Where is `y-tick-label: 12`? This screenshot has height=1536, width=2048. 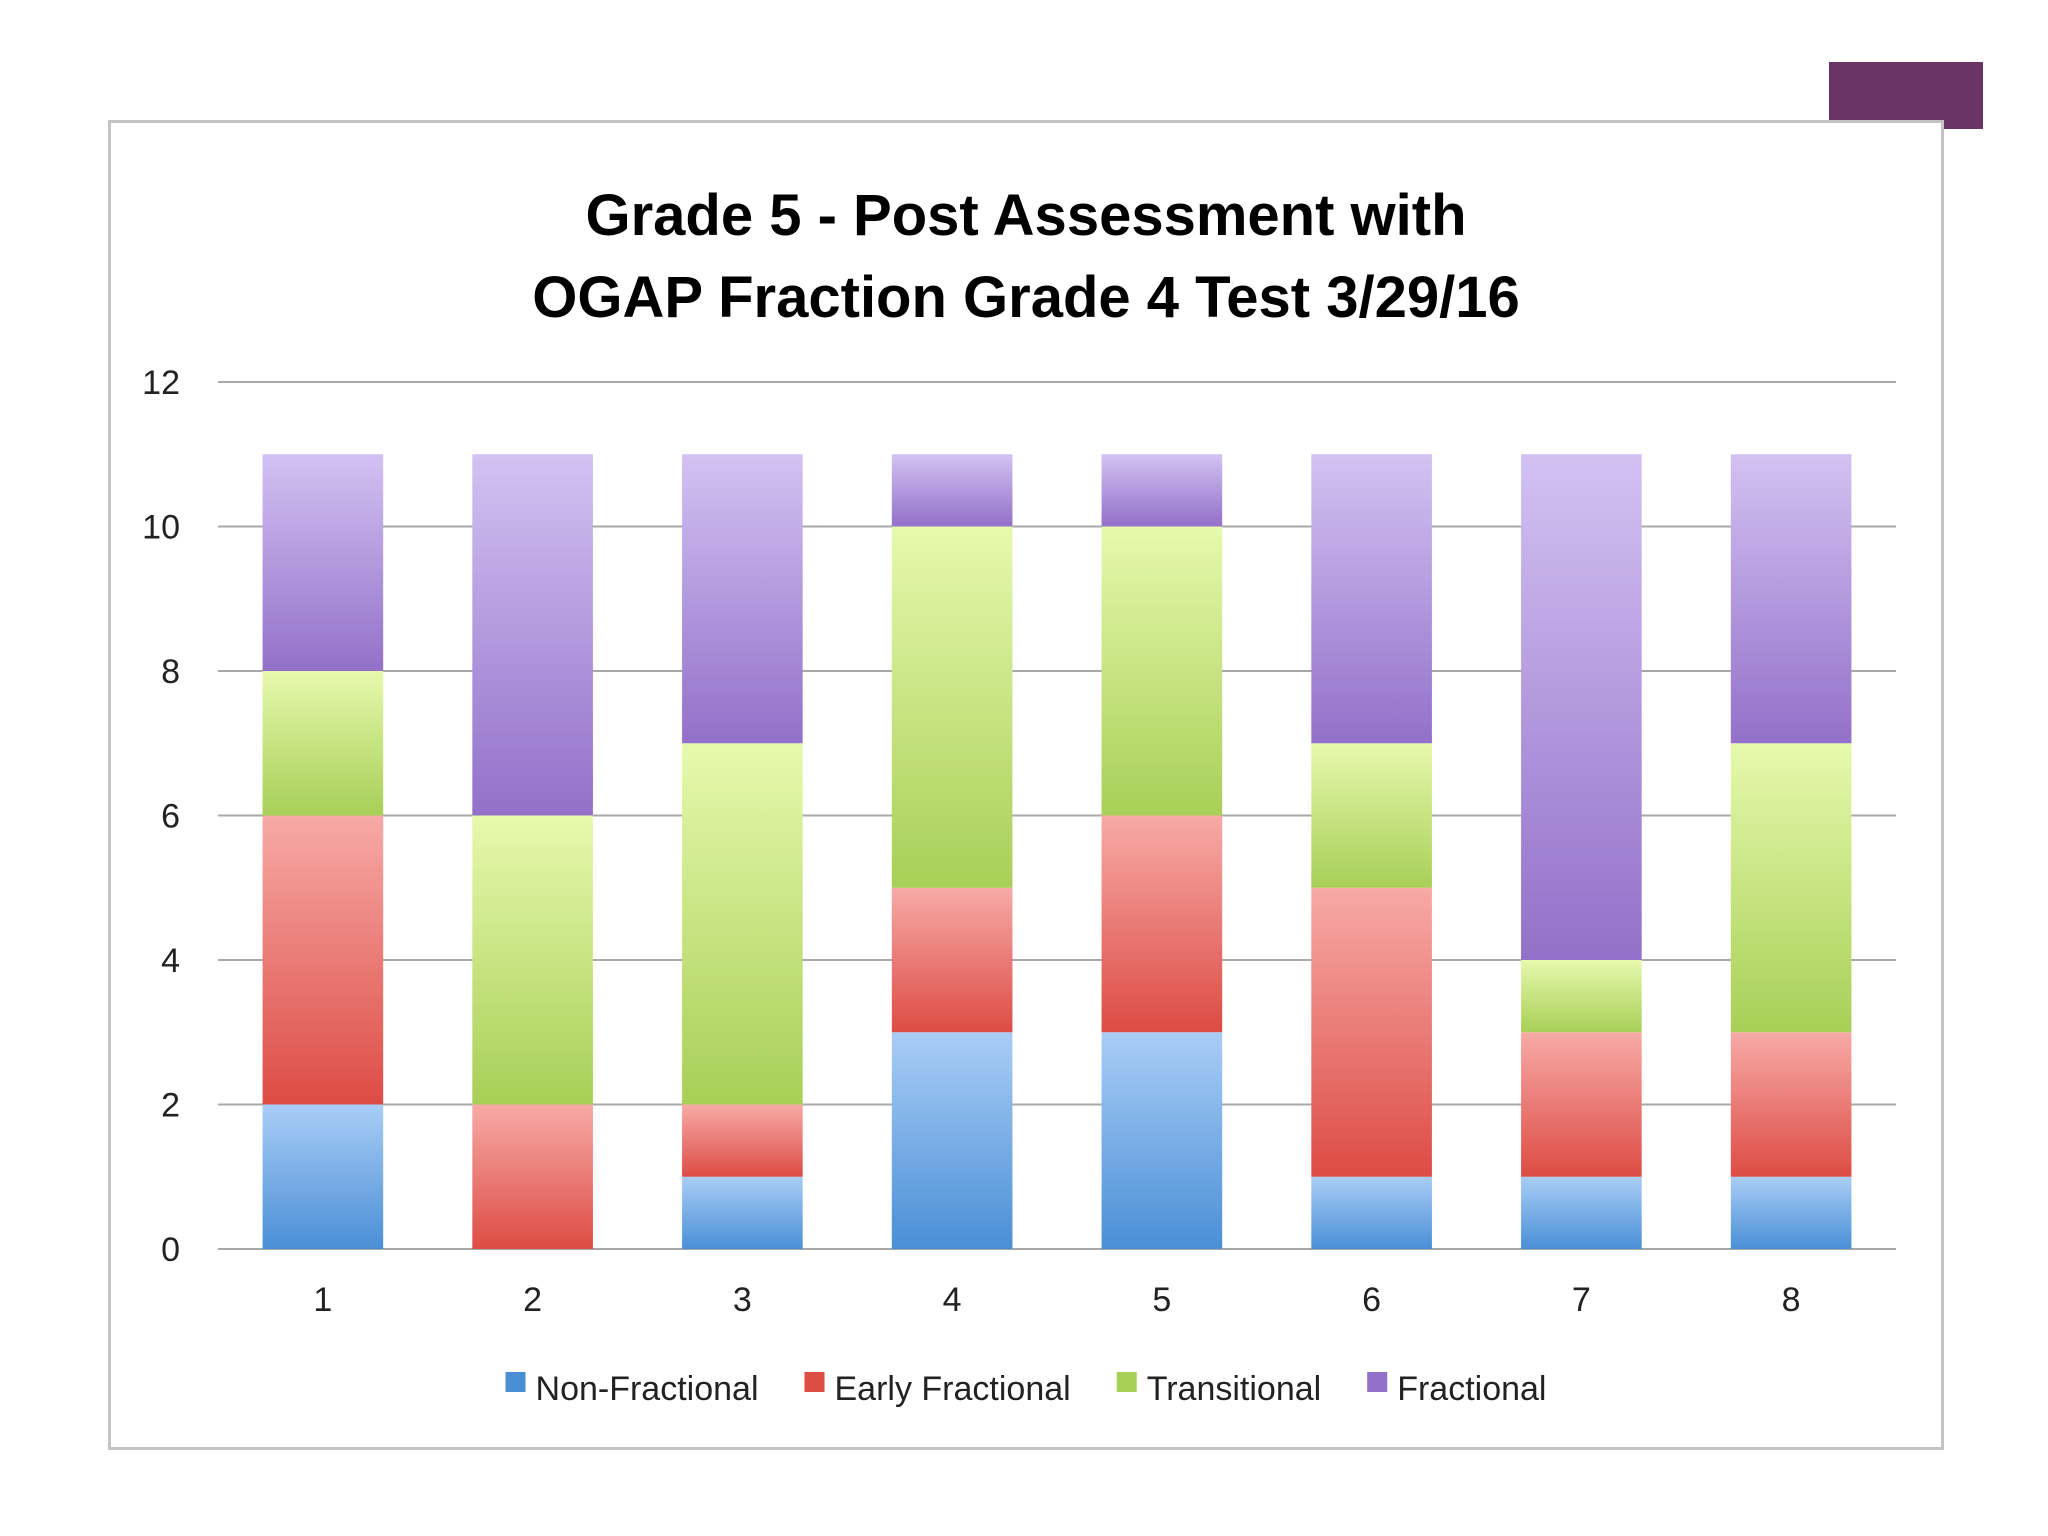
y-tick-label: 12 is located at coordinates (161, 383).